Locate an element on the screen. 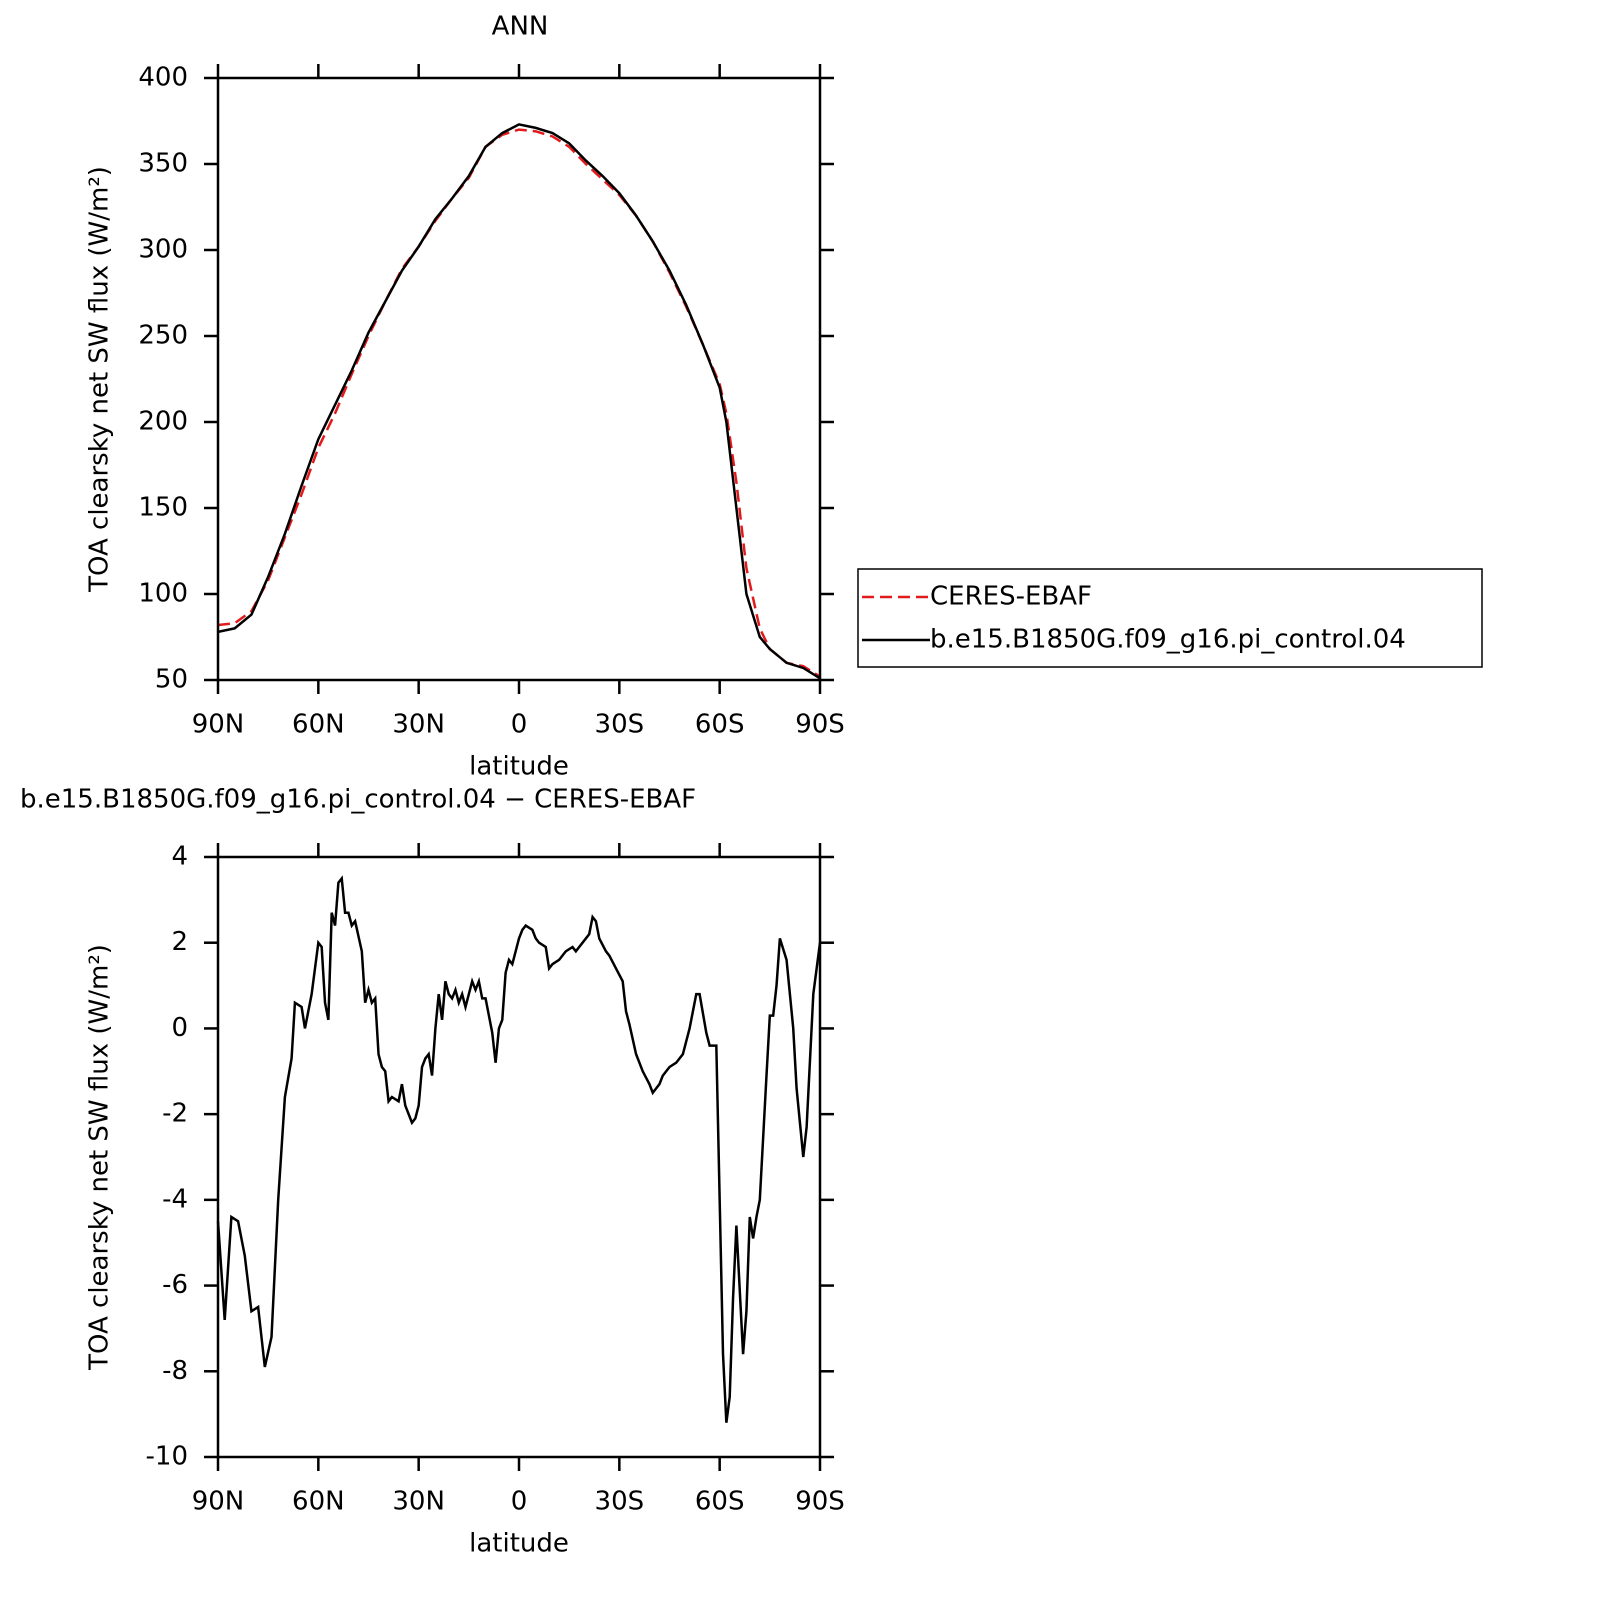  chart-title: ANN is located at coordinates (520, 27).